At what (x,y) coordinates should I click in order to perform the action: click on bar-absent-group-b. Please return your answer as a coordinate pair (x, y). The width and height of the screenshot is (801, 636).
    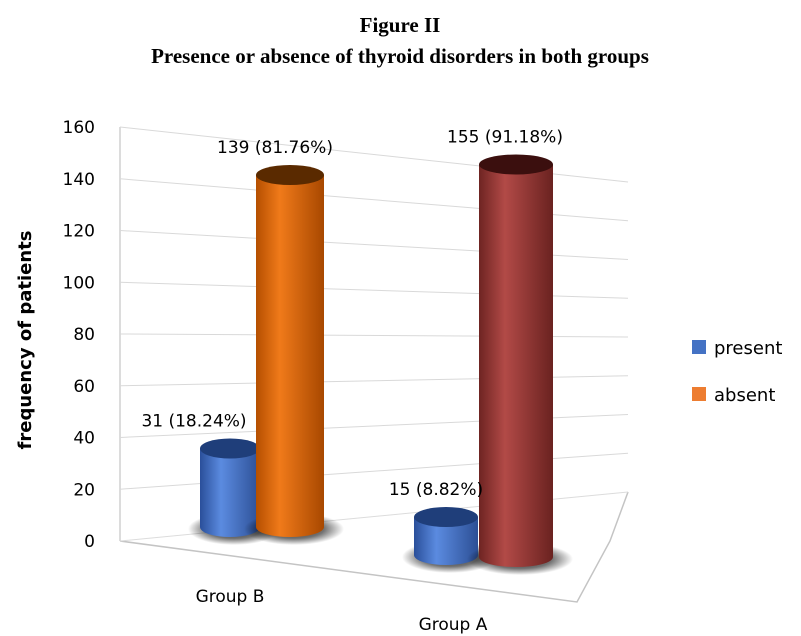
    Looking at the image, I should click on (294, 355).